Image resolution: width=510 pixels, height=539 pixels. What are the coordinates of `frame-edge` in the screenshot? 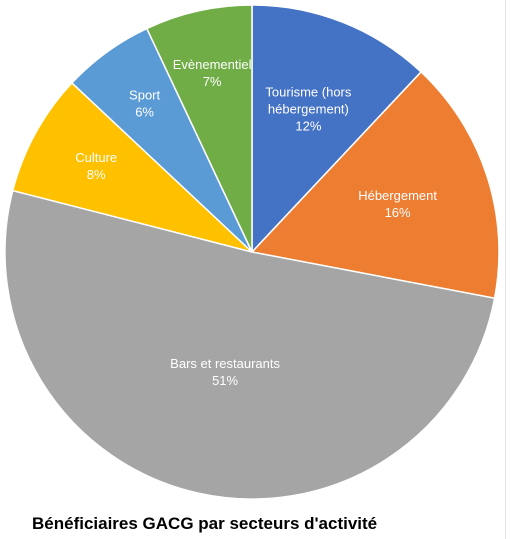 It's located at (505, 269).